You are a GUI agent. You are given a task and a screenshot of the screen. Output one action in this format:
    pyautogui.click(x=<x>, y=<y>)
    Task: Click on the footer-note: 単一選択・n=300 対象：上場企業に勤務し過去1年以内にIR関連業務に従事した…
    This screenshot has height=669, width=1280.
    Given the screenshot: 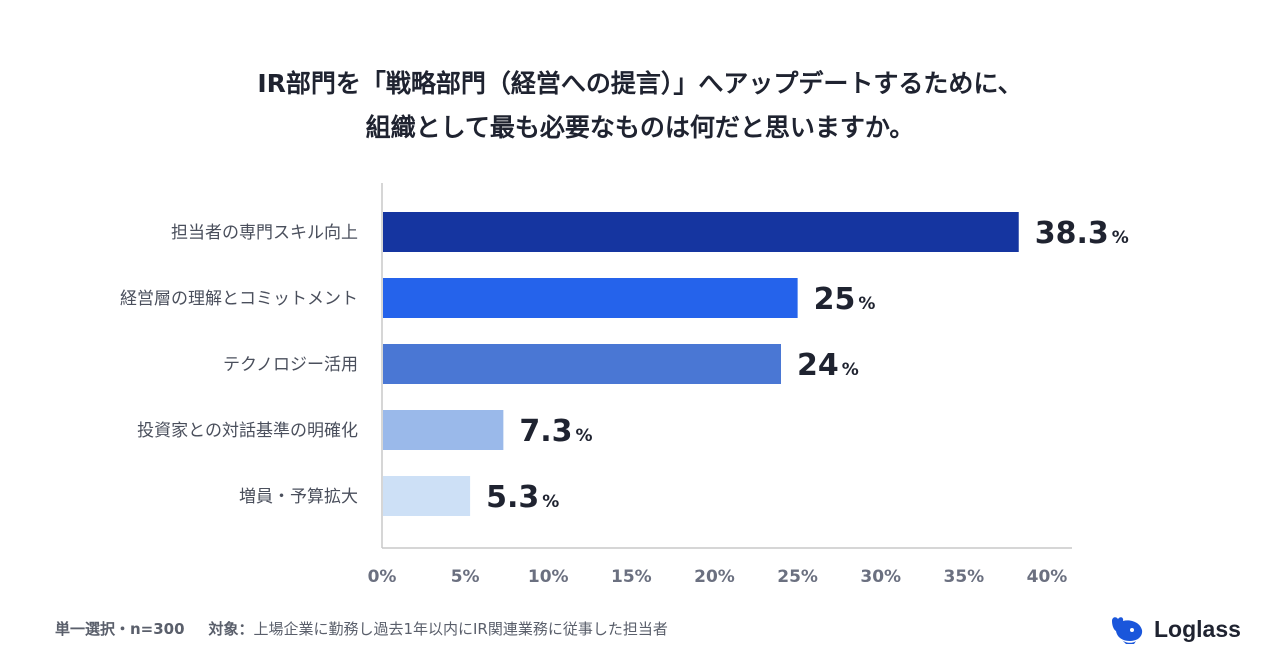 What is the action you would take?
    pyautogui.click(x=361, y=628)
    